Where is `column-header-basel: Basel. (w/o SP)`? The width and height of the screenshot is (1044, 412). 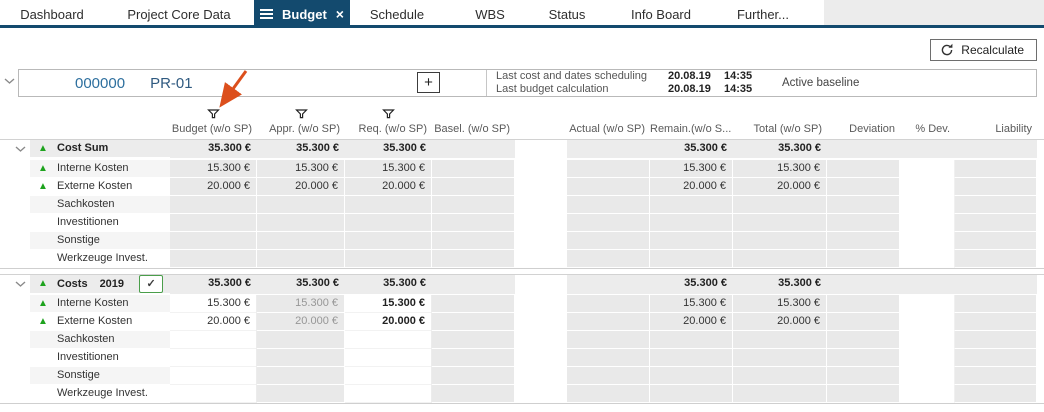 column-header-basel: Basel. (w/o SP) is located at coordinates (472, 129).